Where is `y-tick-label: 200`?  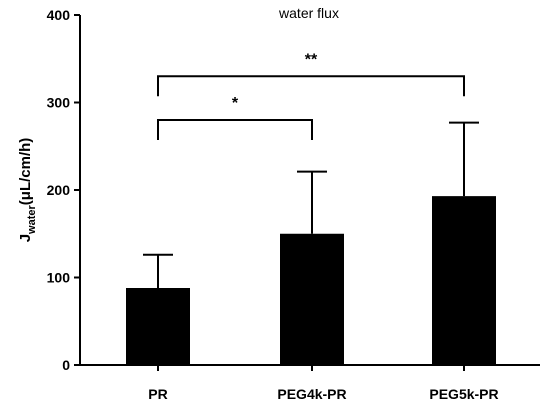 y-tick-label: 200 is located at coordinates (59, 190).